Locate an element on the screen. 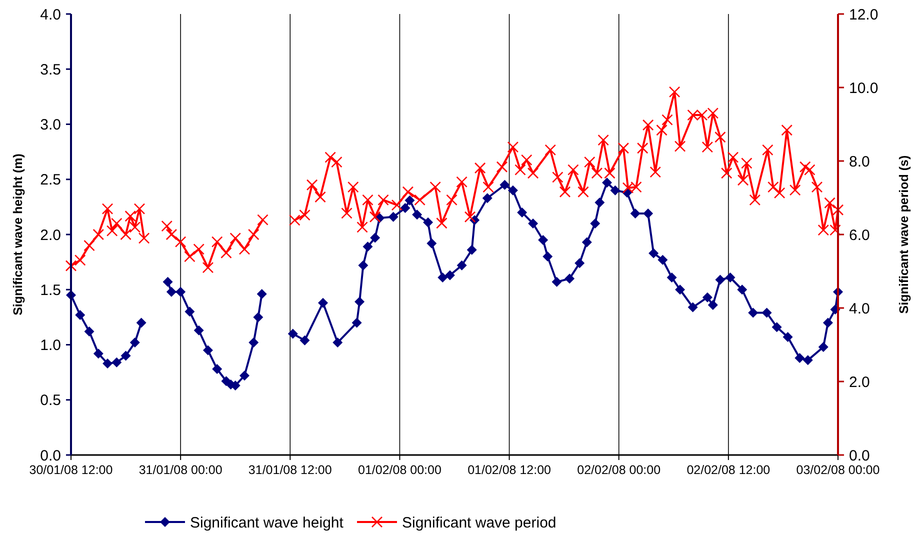 This screenshot has width=920, height=539. x-tick-label: 01/02/08 12:00 is located at coordinates (510, 470).